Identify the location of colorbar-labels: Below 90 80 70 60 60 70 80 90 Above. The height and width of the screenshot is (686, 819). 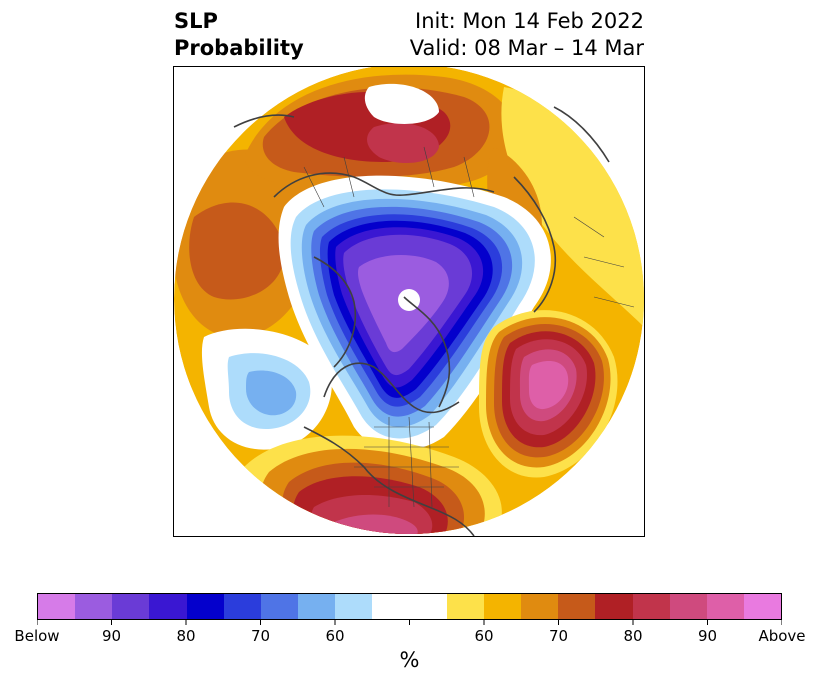
(409, 637).